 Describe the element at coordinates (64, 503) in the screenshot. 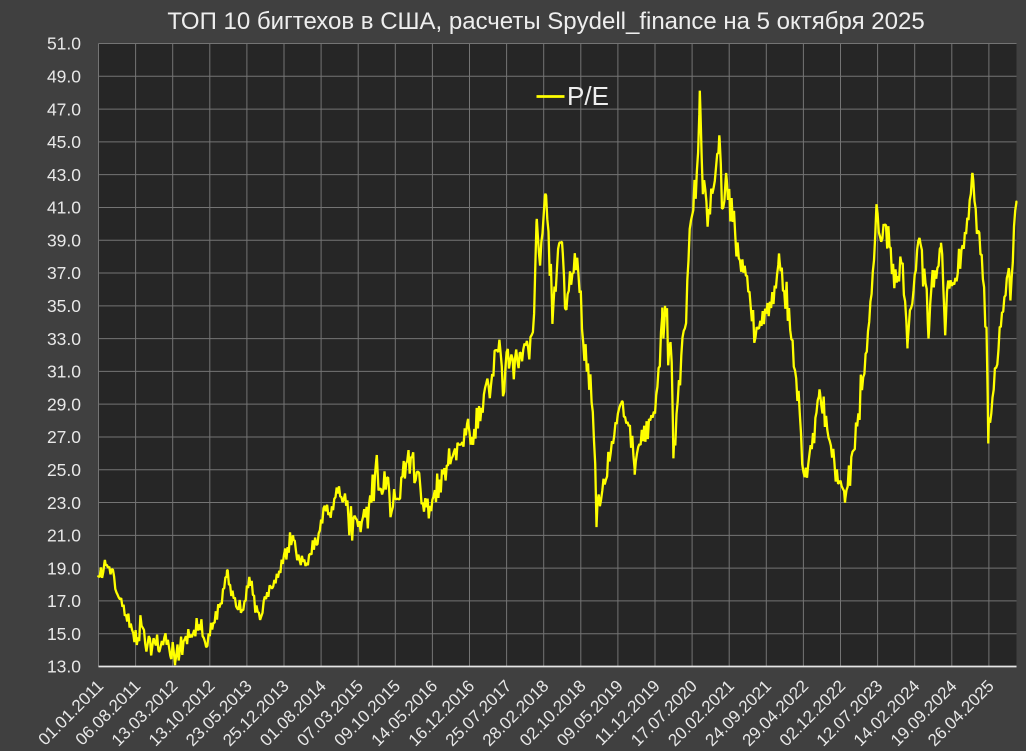

I see `svg-text: 23.0` at that location.